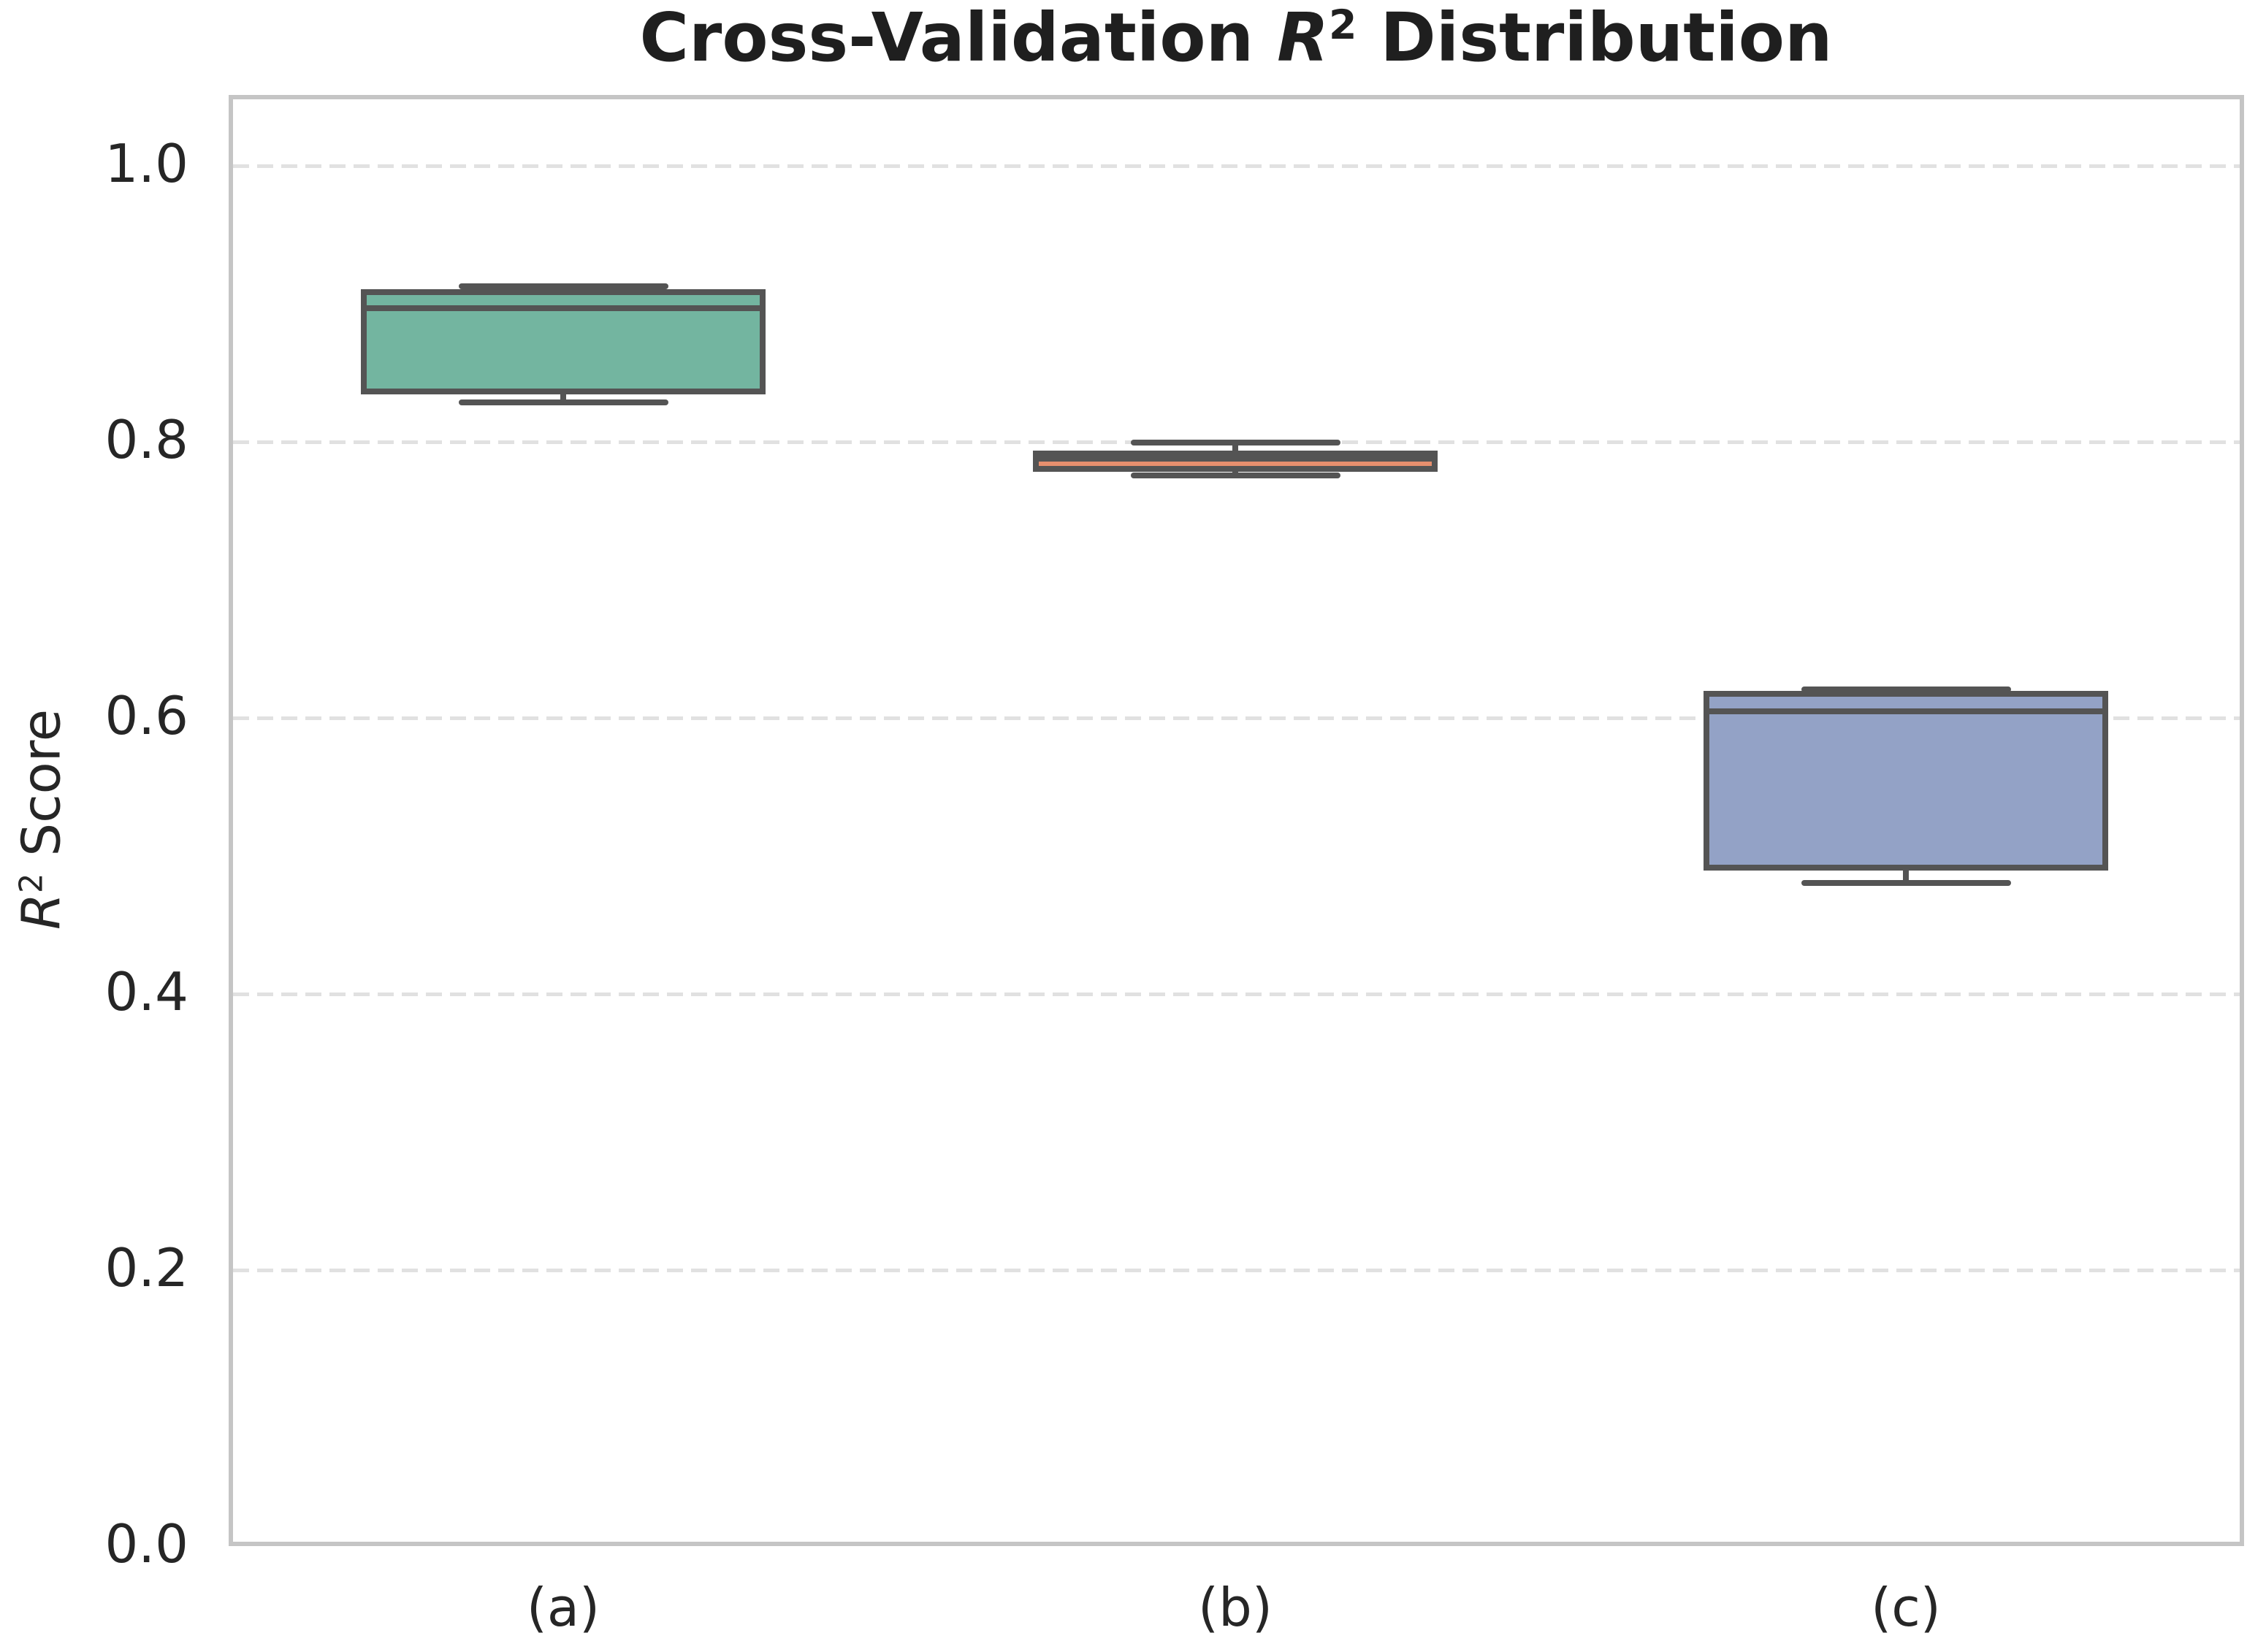 The image size is (2266, 1652). I want to click on chart-title: Cross-Validation R2 Distribution, so click(1236, 42).